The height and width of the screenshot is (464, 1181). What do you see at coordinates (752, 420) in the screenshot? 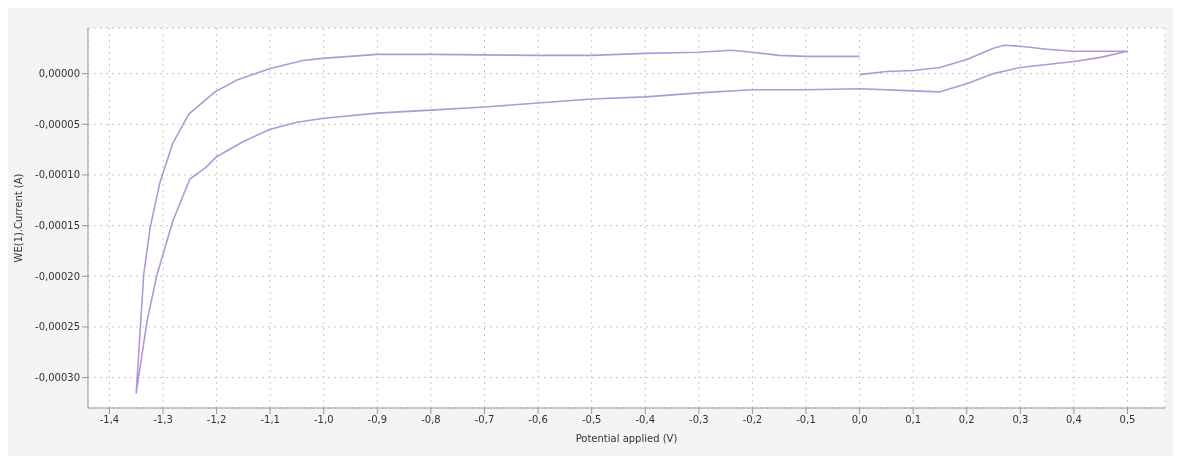
I see `x-tick-label: -0,2` at bounding box center [752, 420].